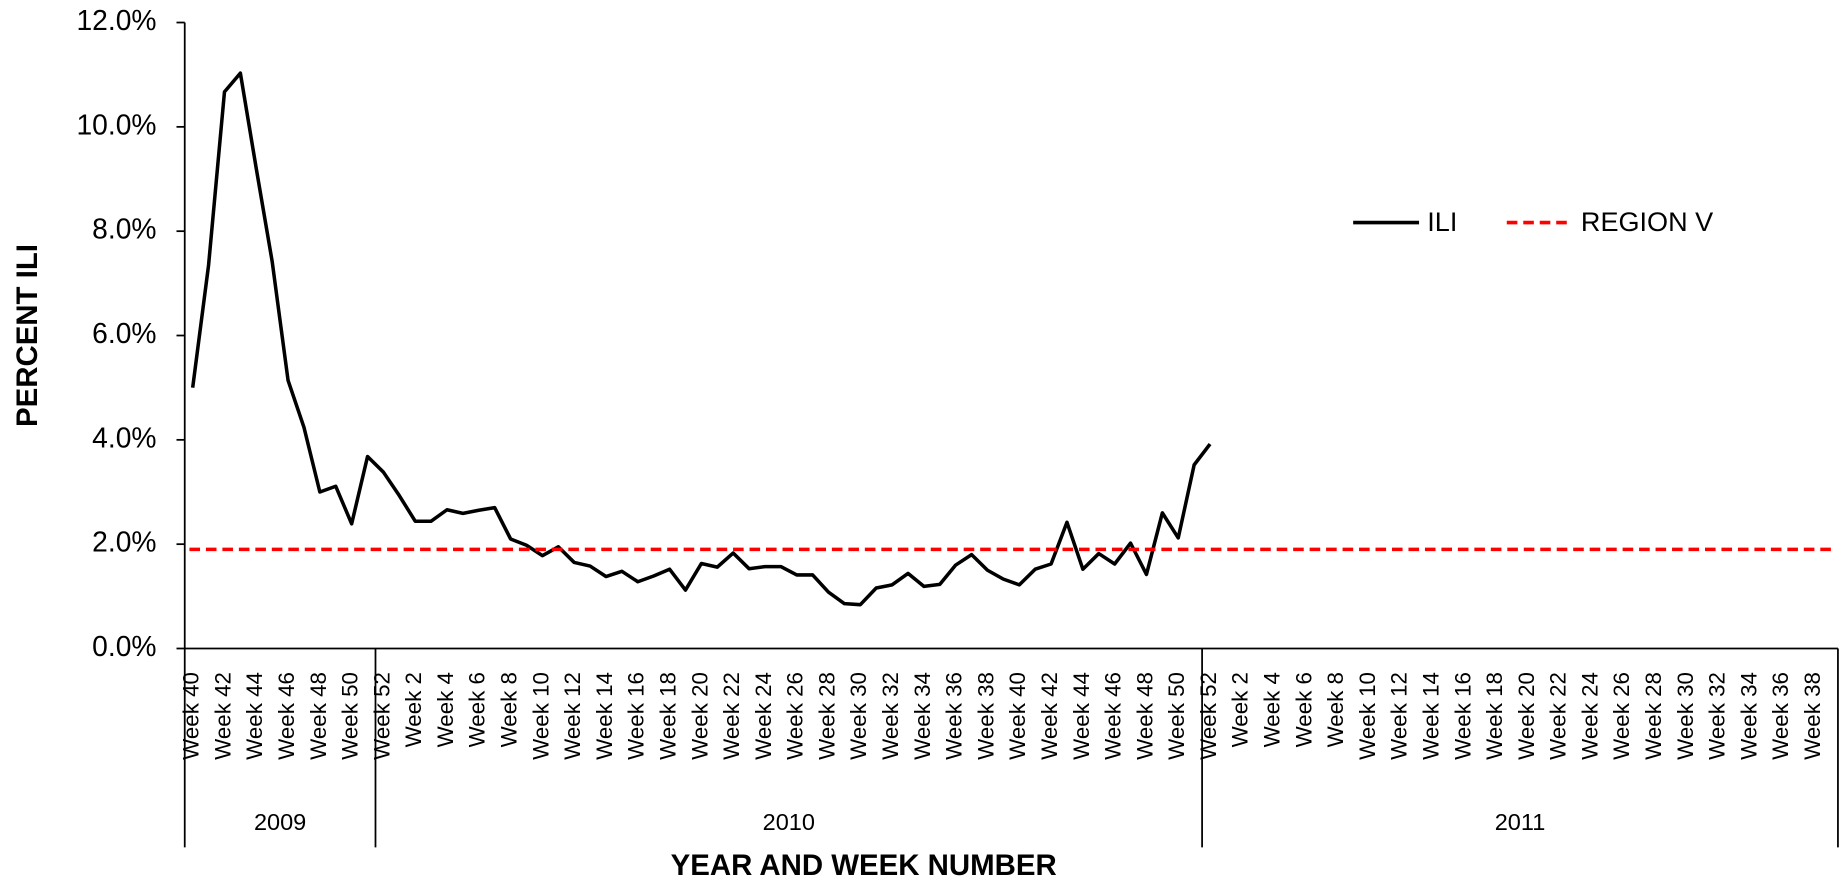 The height and width of the screenshot is (884, 1845). I want to click on y-tick-label: 4.0%, so click(124, 437).